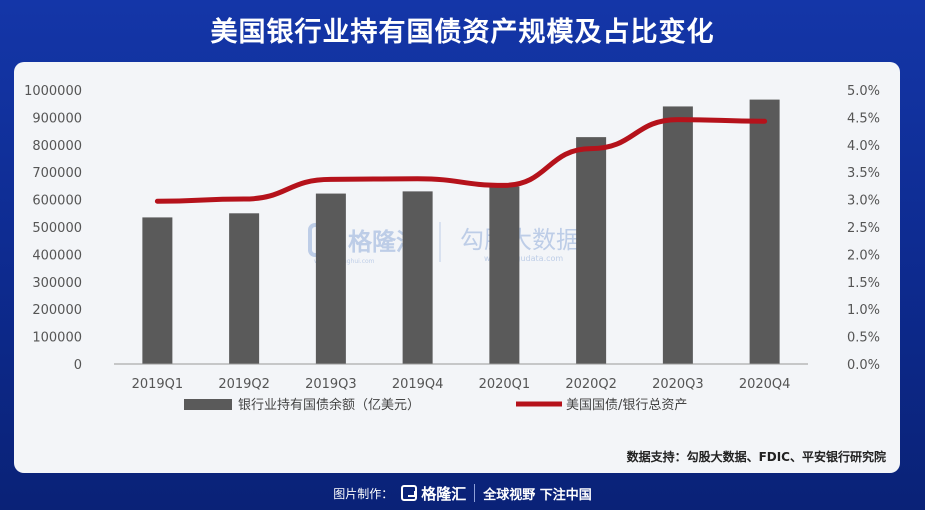 The width and height of the screenshot is (925, 510). I want to click on legend-bar-swatch, so click(208, 404).